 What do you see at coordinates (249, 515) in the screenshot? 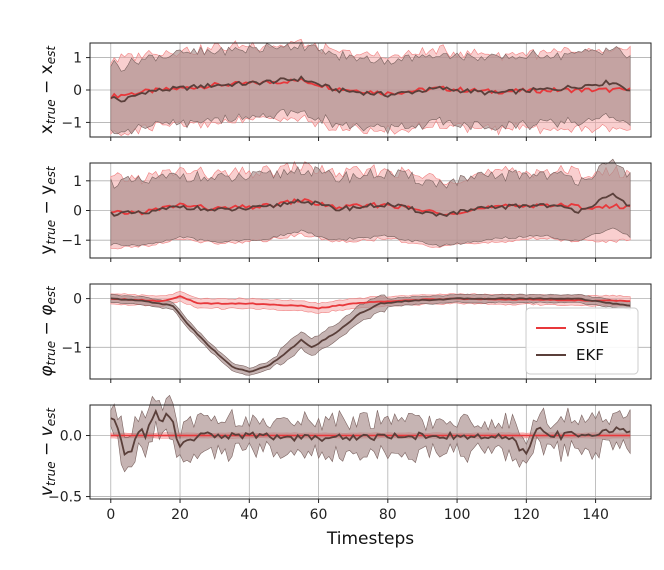
I see `x-tick-label: 40` at bounding box center [249, 515].